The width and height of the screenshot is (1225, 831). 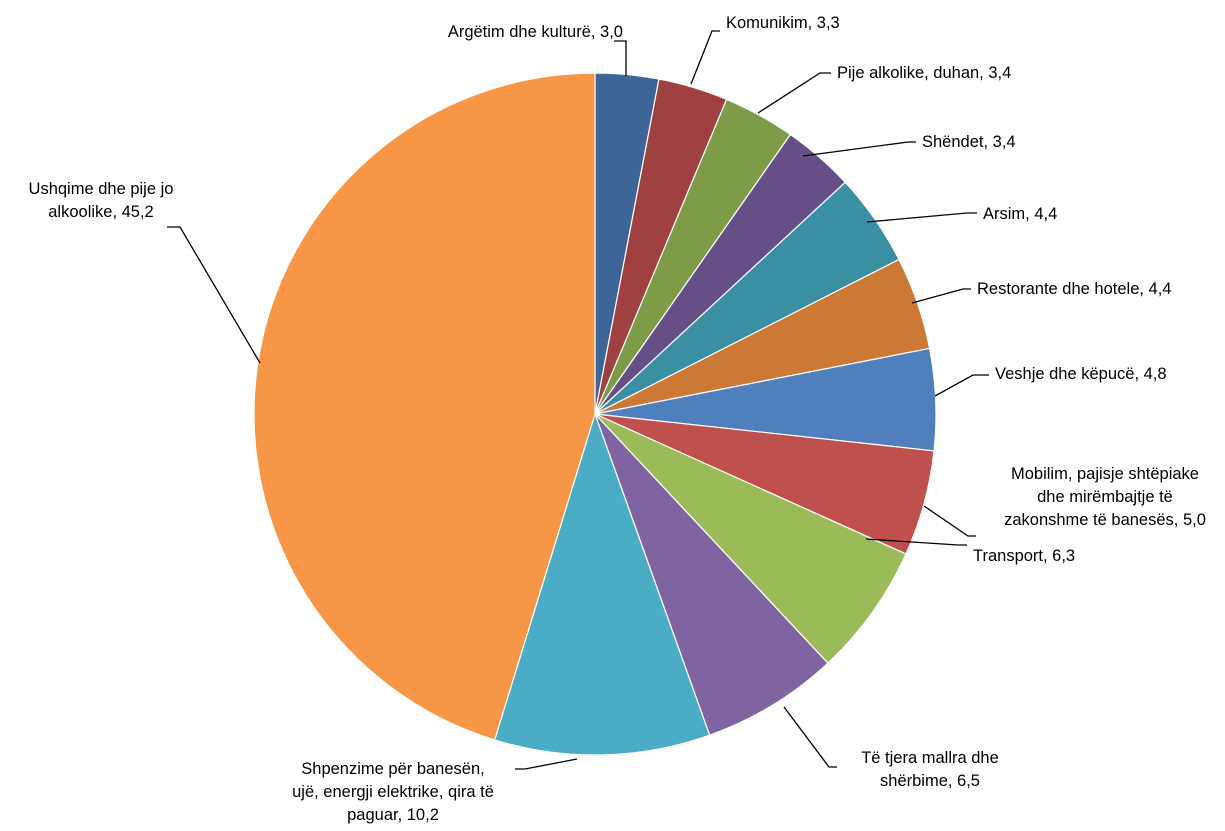 I want to click on slice-label: Komunikim, 3,3, so click(x=783, y=23).